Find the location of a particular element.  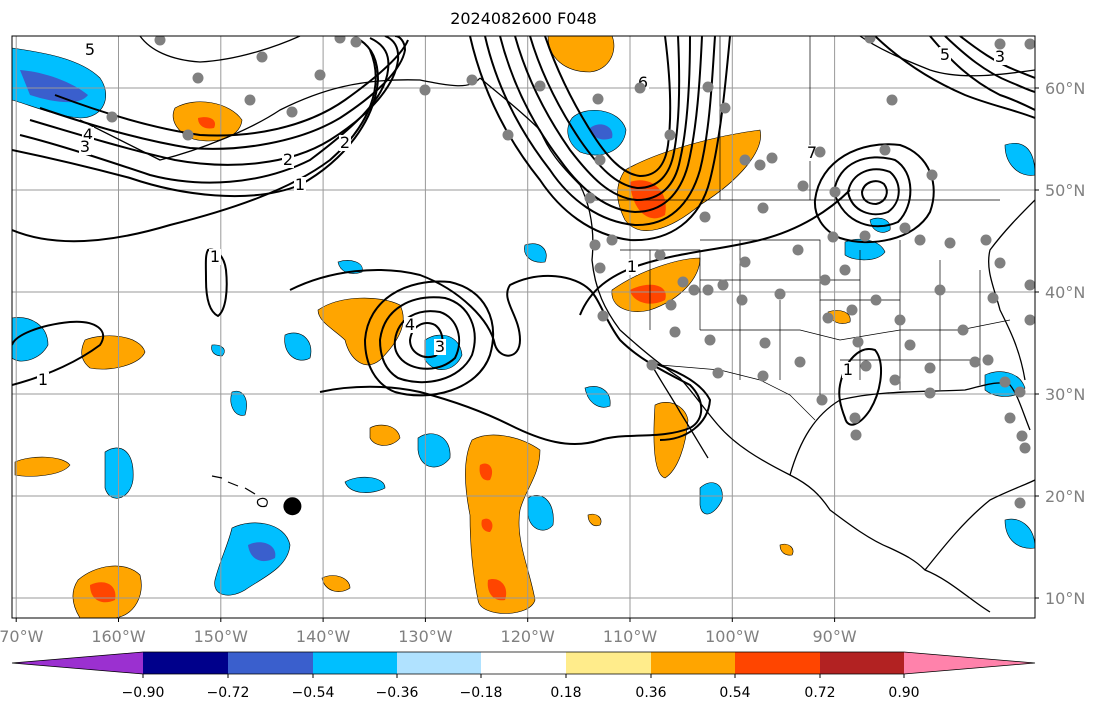

lon-tick-label: 160°W is located at coordinates (118, 636).